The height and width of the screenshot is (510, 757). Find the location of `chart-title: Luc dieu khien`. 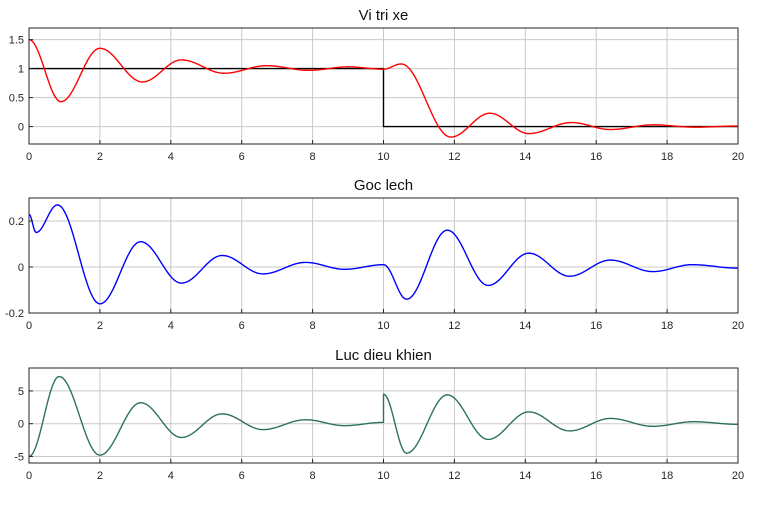

chart-title: Luc dieu khien is located at coordinates (383, 355).